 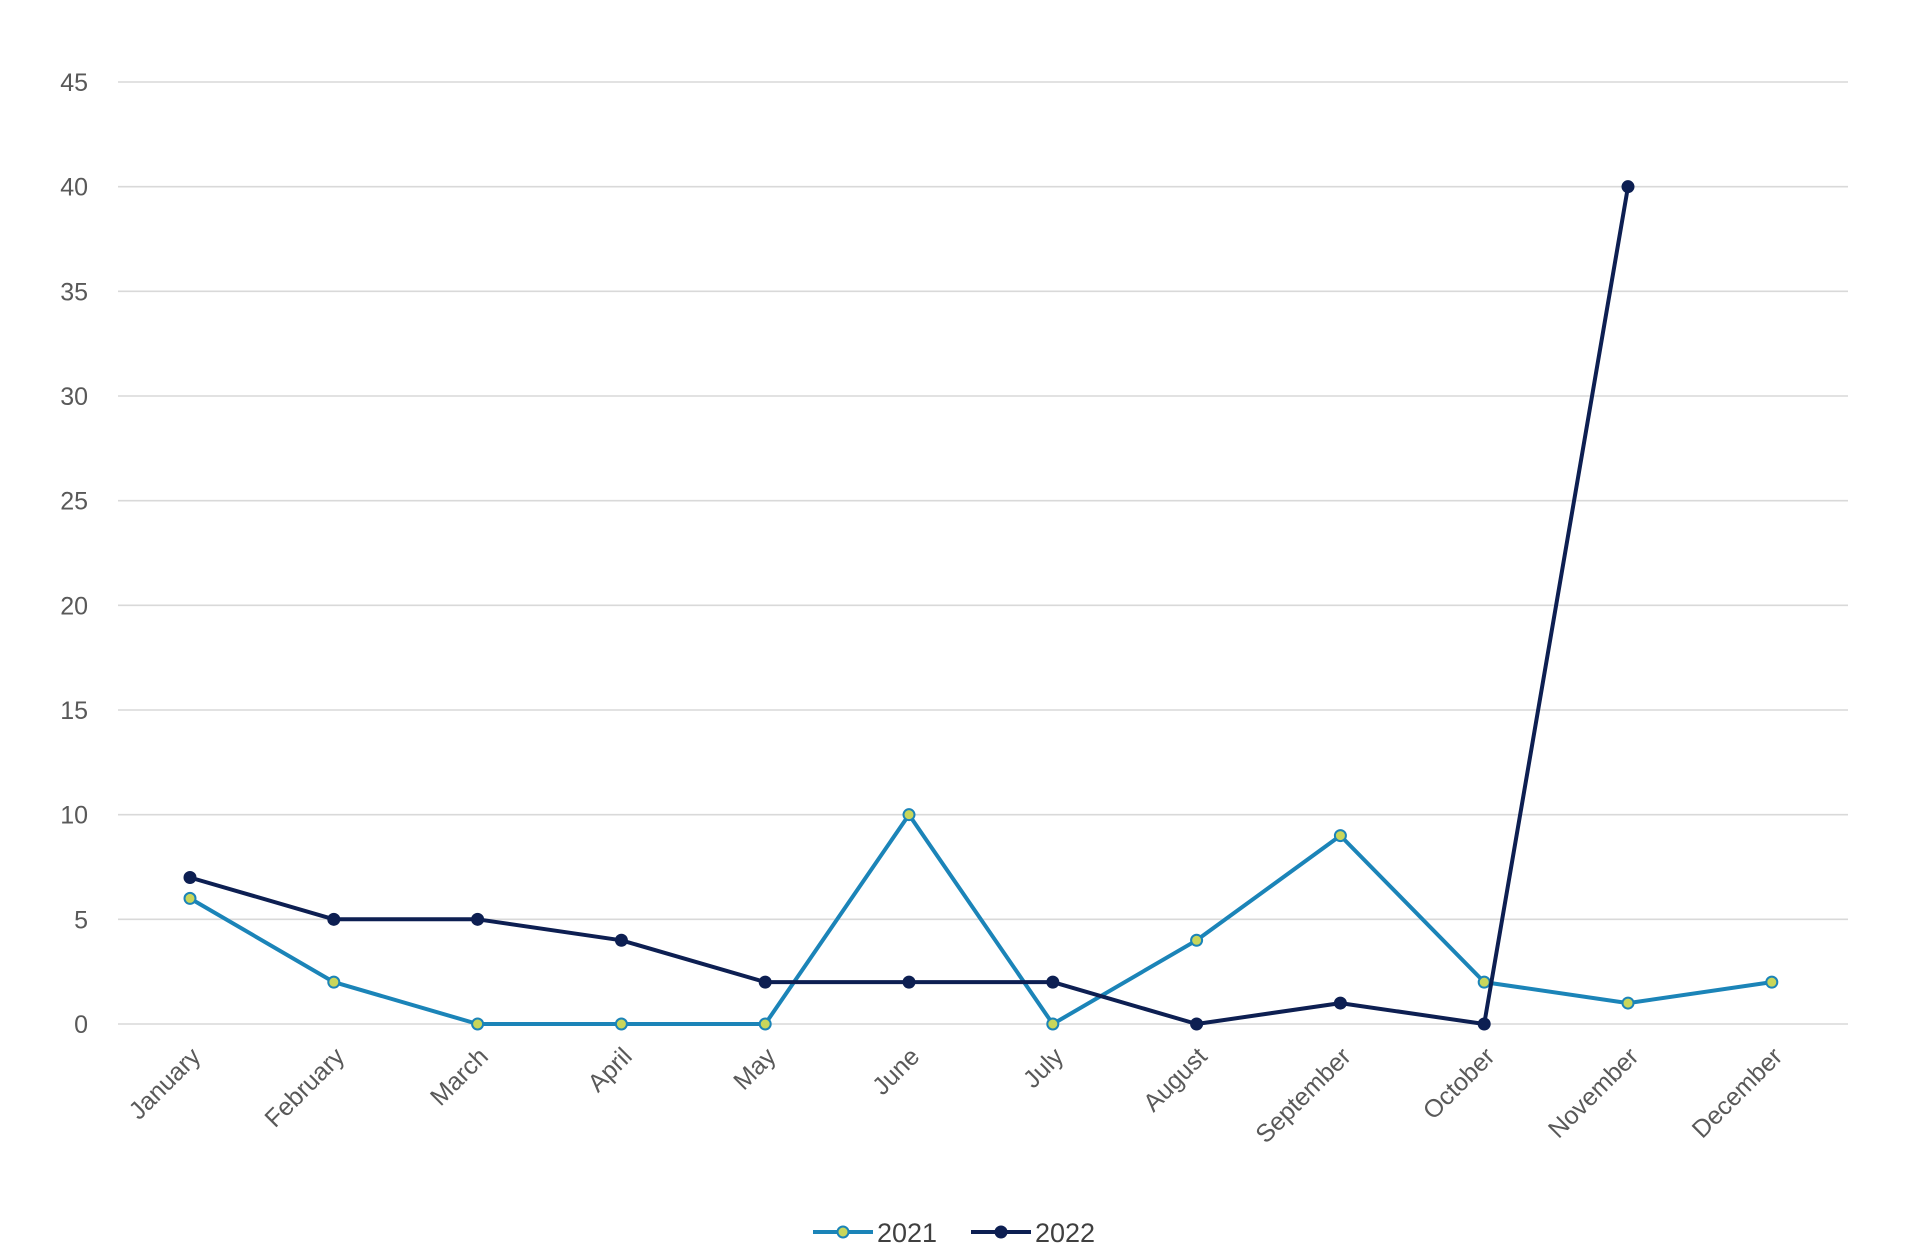 What do you see at coordinates (1001, 1232) in the screenshot?
I see `legend-marker-2022` at bounding box center [1001, 1232].